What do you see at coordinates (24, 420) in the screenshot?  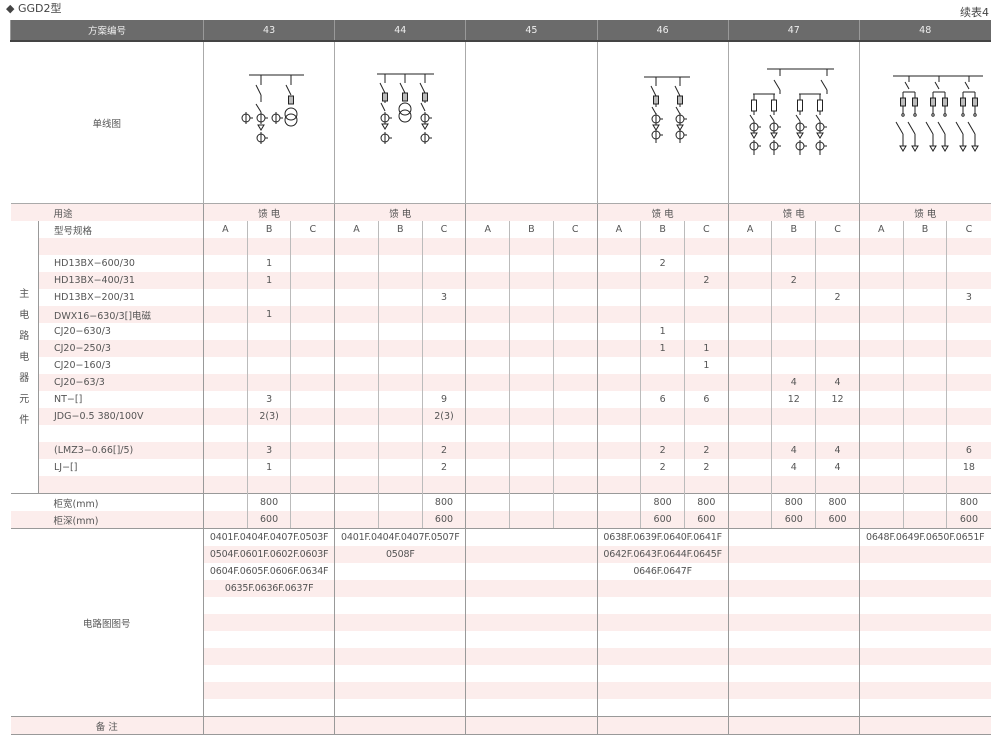 I see `side-label-char: 件` at bounding box center [24, 420].